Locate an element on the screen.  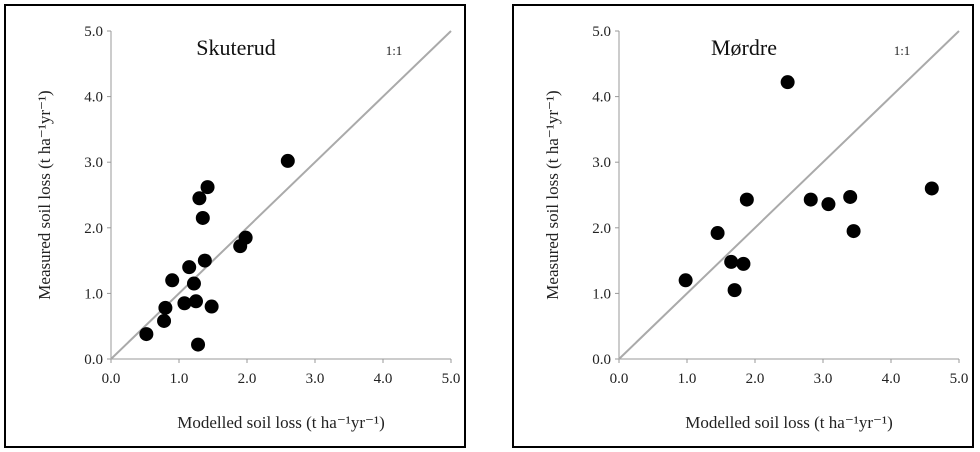
panel-title: Skuterud is located at coordinates (235, 47).